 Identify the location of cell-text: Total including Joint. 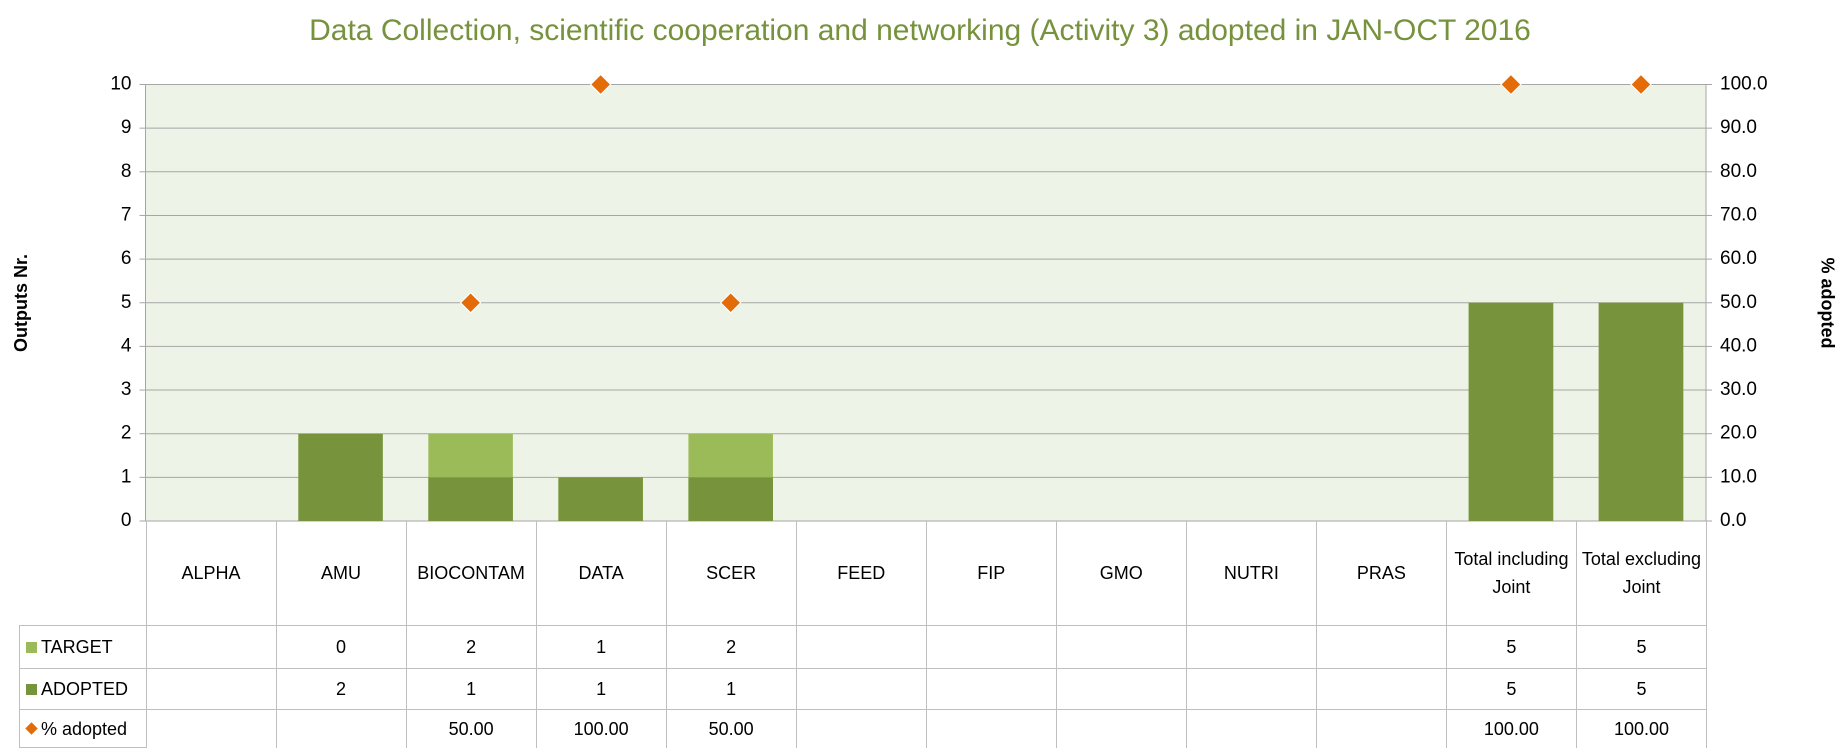
(1511, 573).